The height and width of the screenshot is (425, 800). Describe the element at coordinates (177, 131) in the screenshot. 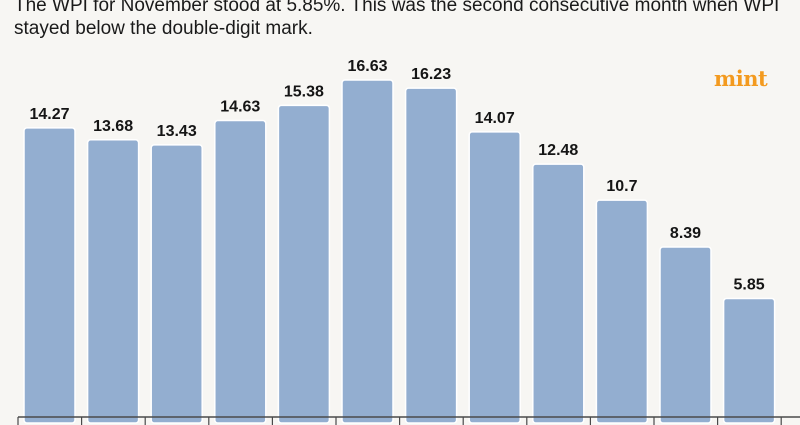

I see `bar-value-label-3: 13.43` at that location.